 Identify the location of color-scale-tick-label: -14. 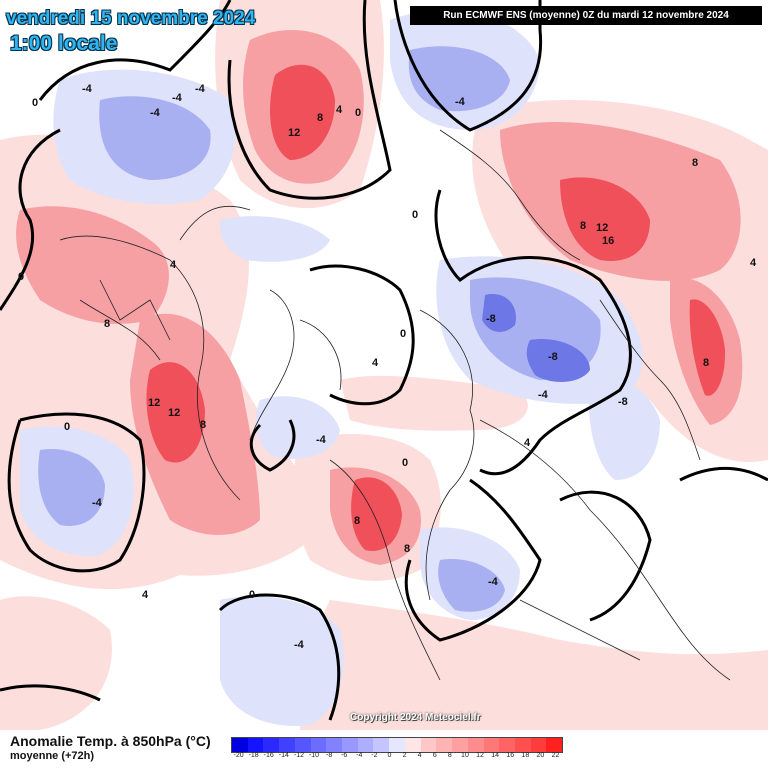
(283, 755).